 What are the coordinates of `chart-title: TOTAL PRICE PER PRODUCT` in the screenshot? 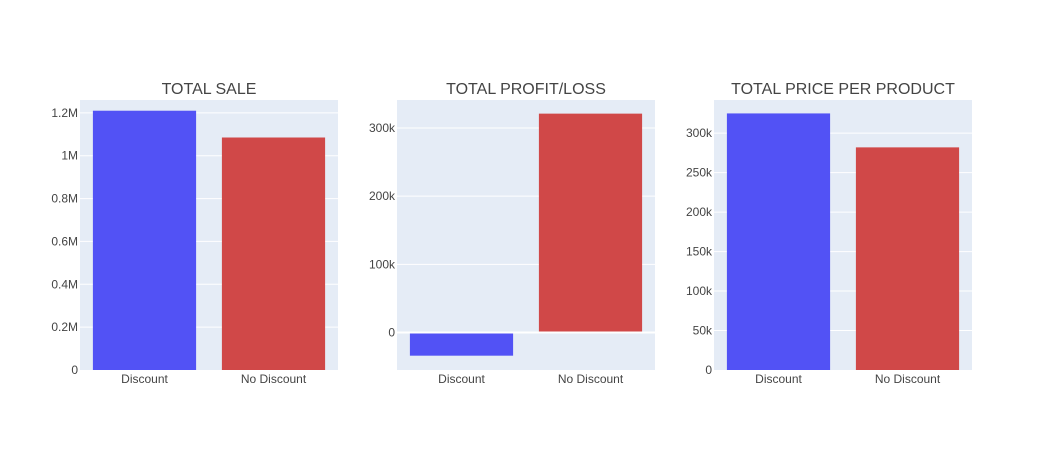 It's located at (843, 89).